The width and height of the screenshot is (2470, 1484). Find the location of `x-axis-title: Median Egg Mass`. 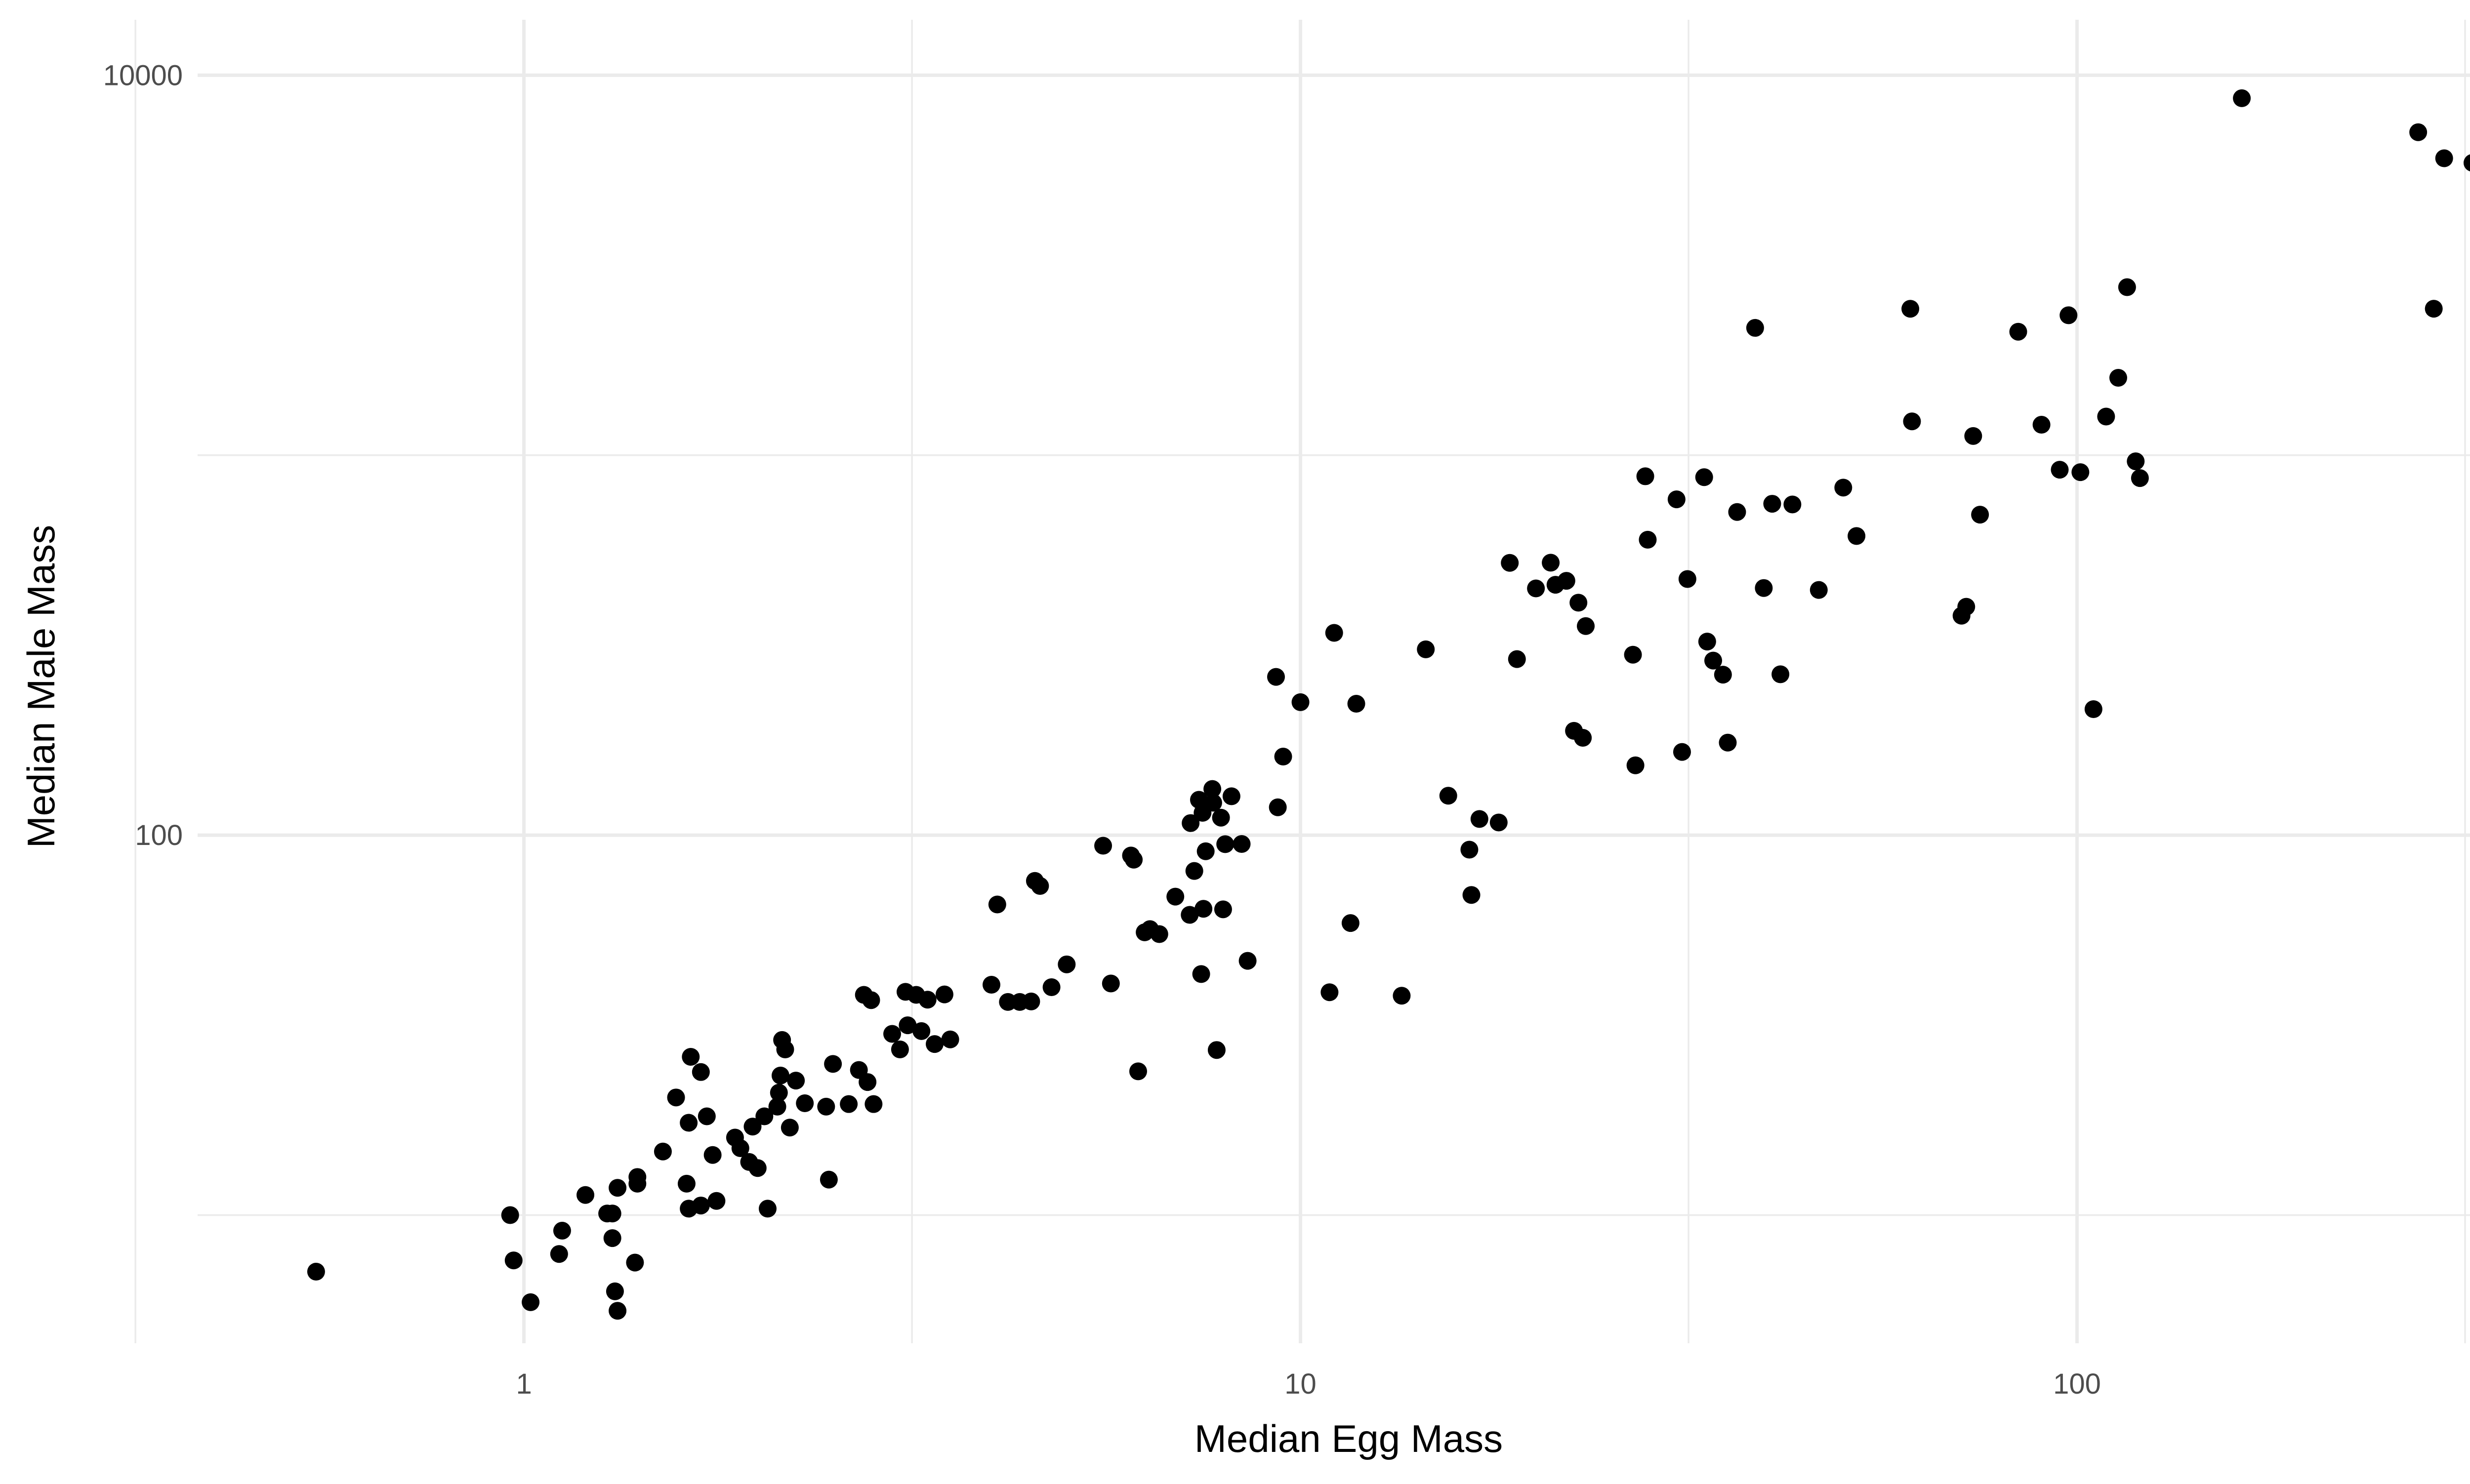

x-axis-title: Median Egg Mass is located at coordinates (1348, 1439).